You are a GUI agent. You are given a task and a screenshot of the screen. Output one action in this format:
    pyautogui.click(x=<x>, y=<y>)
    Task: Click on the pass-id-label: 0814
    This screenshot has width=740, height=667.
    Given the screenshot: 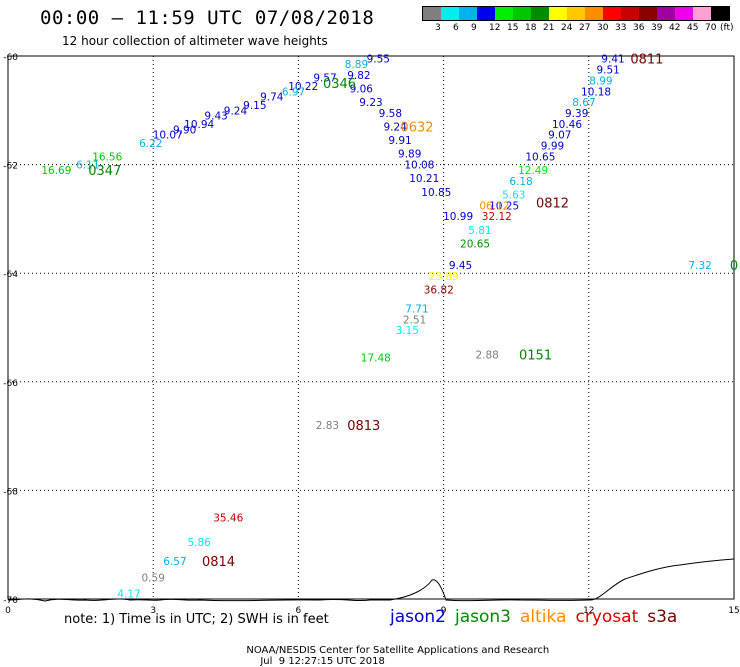 What is the action you would take?
    pyautogui.click(x=218, y=562)
    